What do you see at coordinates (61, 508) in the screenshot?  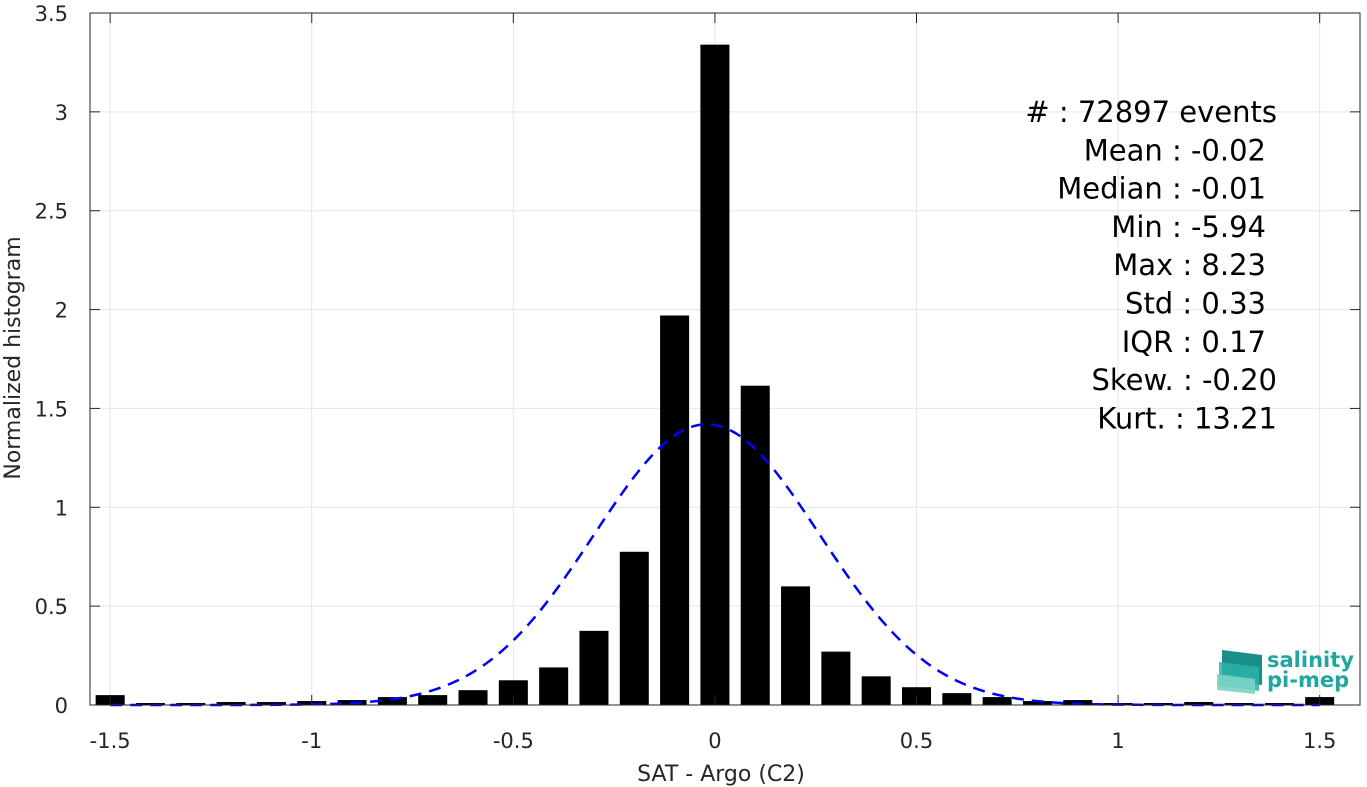 I see `y-tick-label: 1` at bounding box center [61, 508].